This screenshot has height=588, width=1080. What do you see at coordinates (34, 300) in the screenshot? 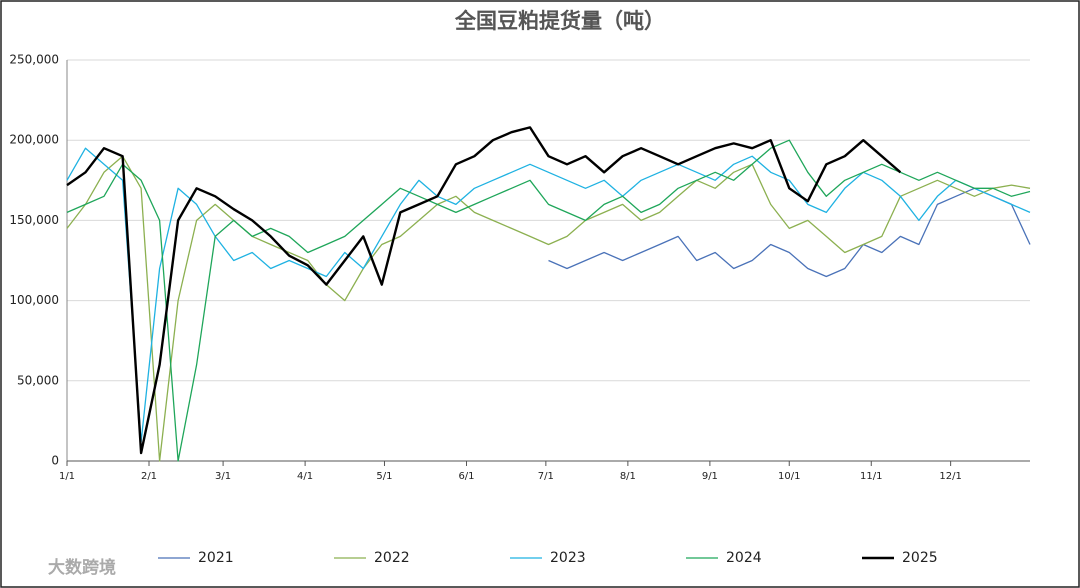
I see `y-tick-label: 100,000` at bounding box center [34, 300].